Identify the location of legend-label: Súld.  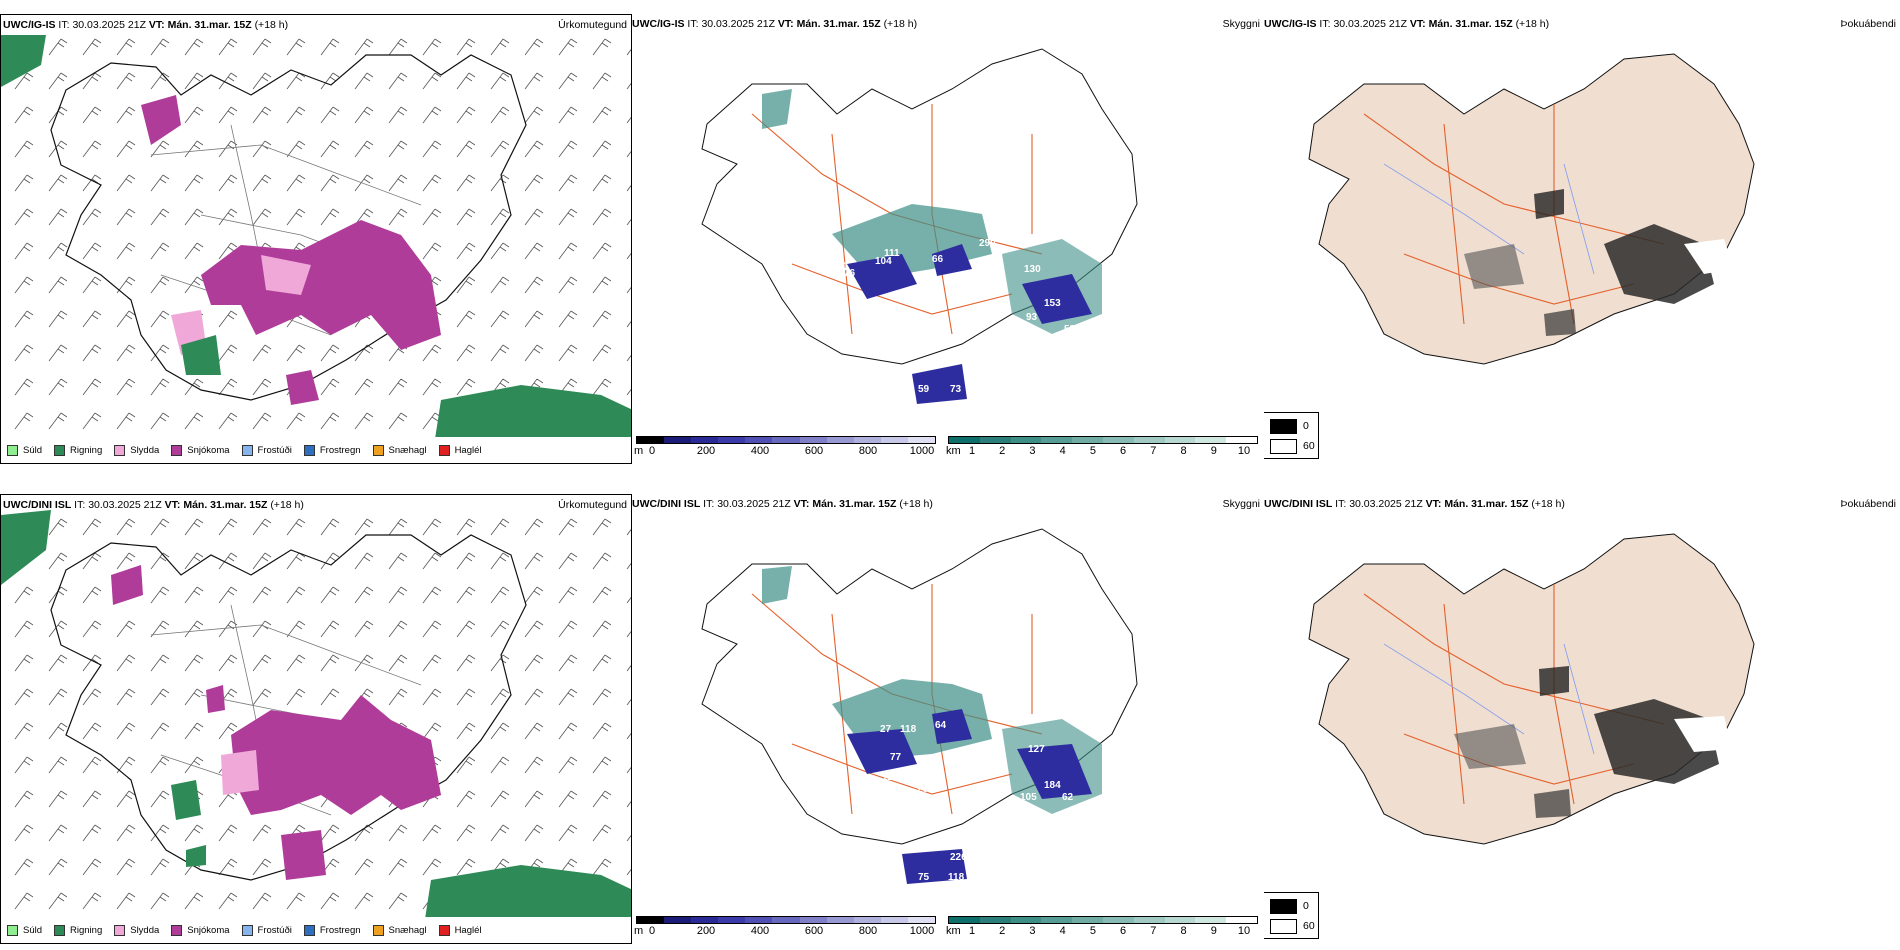
(33, 450).